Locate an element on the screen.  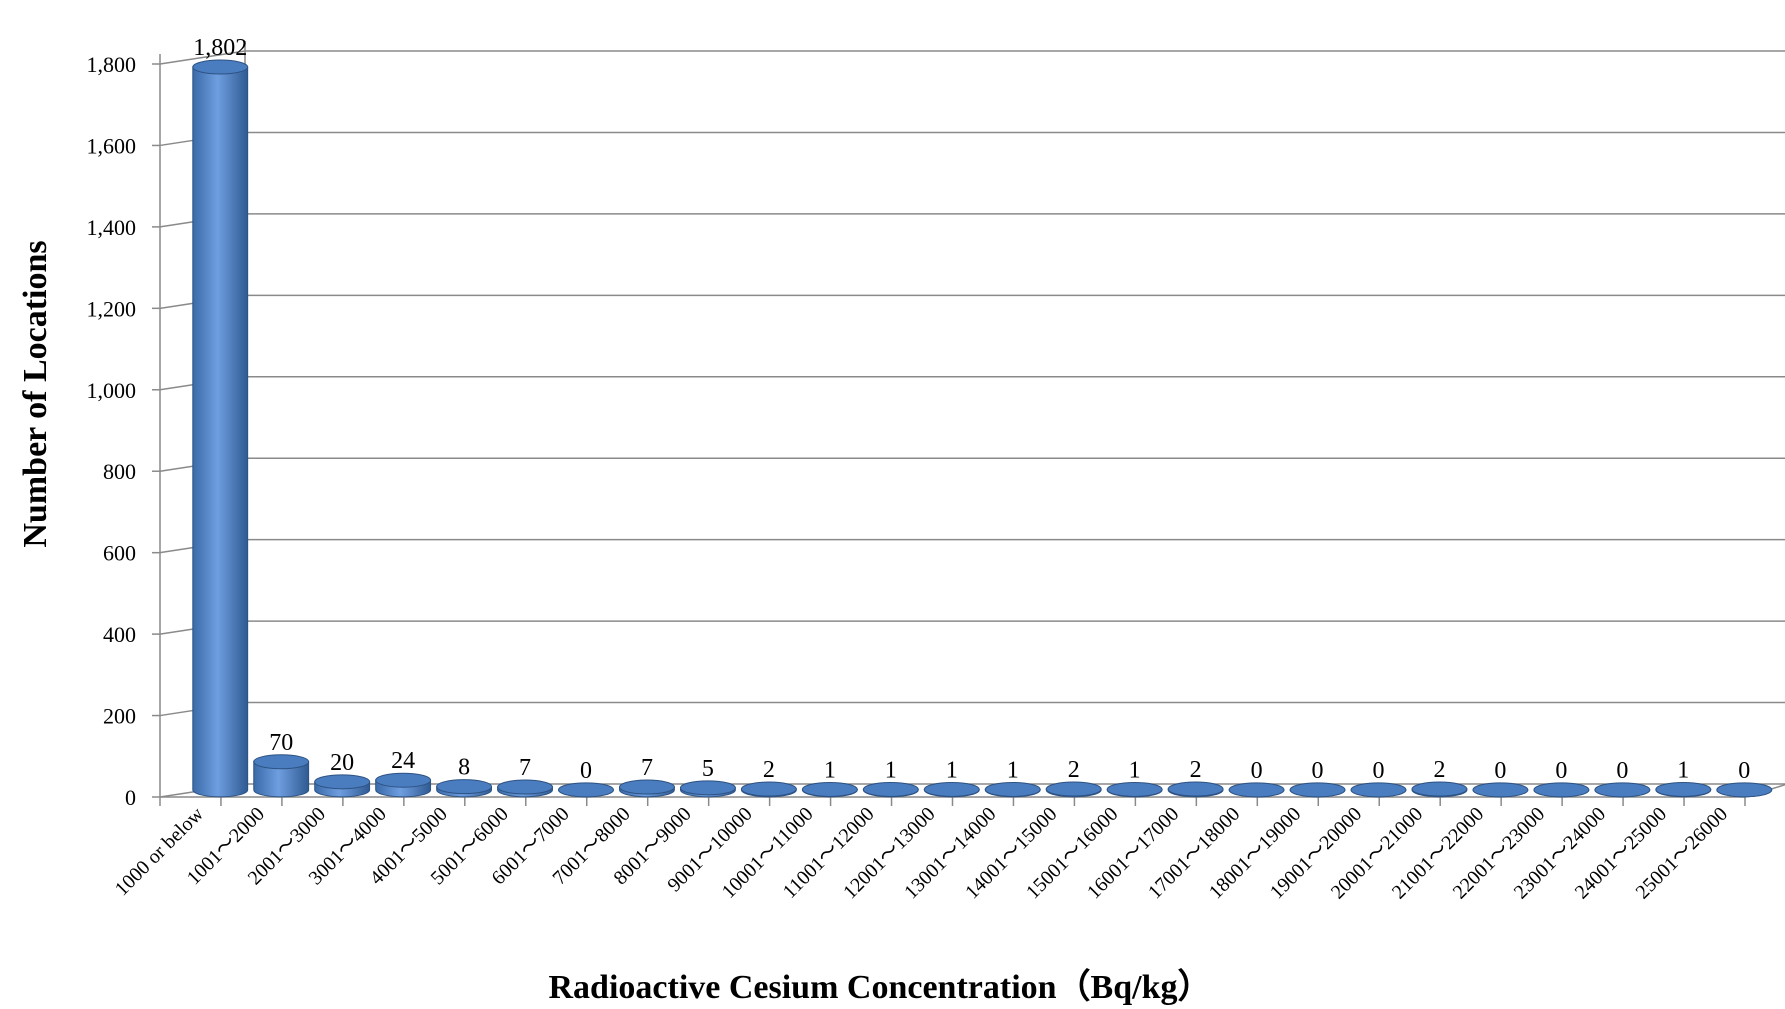
y-tick-label: 400 is located at coordinates (119, 634).